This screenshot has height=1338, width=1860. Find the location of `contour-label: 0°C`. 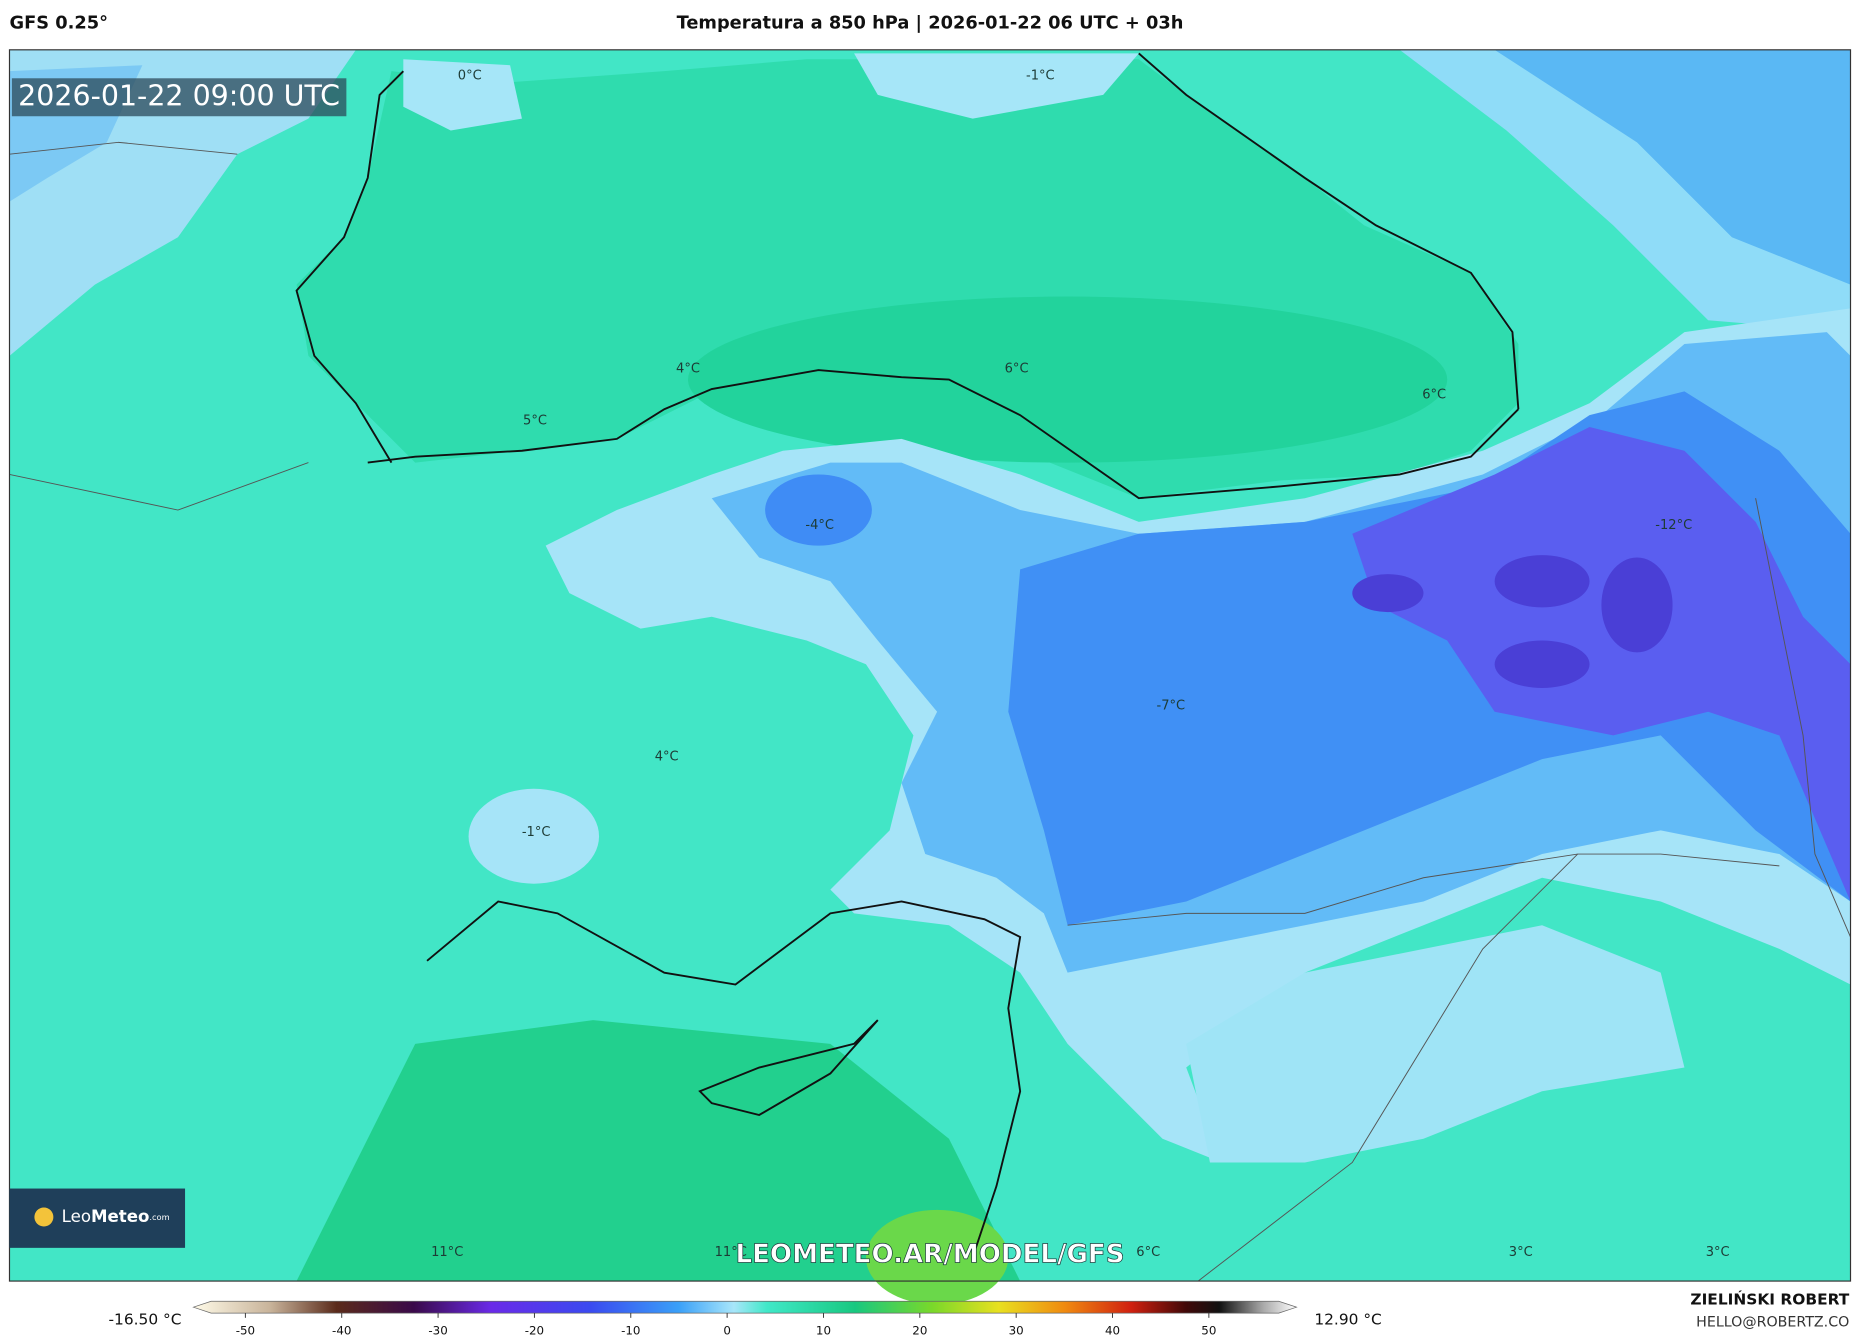

contour-label: 0°C is located at coordinates (470, 75).